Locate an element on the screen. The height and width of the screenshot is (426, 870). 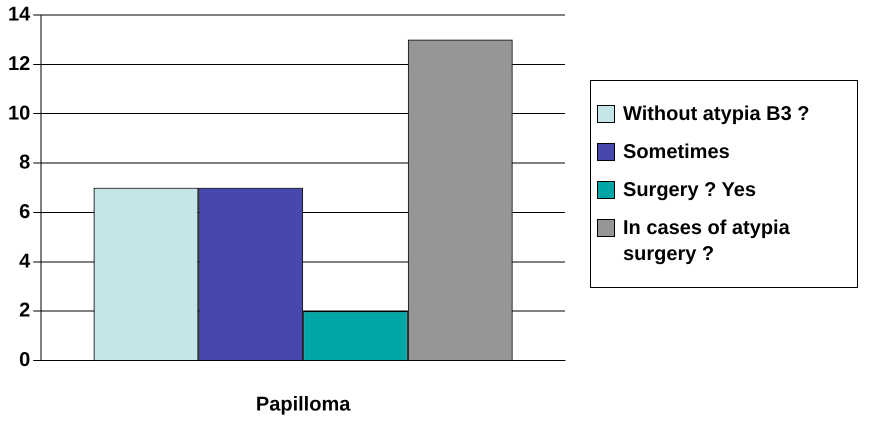
y-tick-label: 10 is located at coordinates (19, 113).